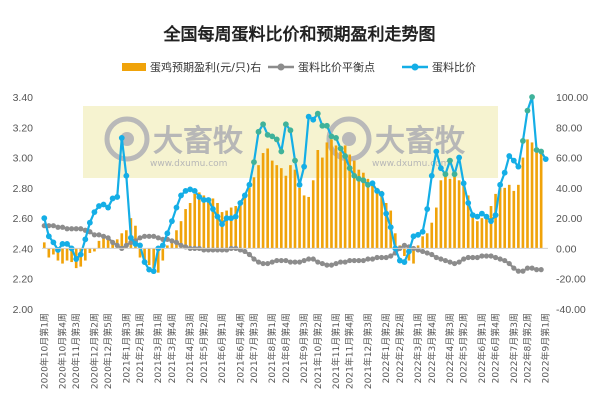 The width and height of the screenshot is (599, 416). I want to click on x-tick-label: 2021年6月第4周, so click(240, 348).